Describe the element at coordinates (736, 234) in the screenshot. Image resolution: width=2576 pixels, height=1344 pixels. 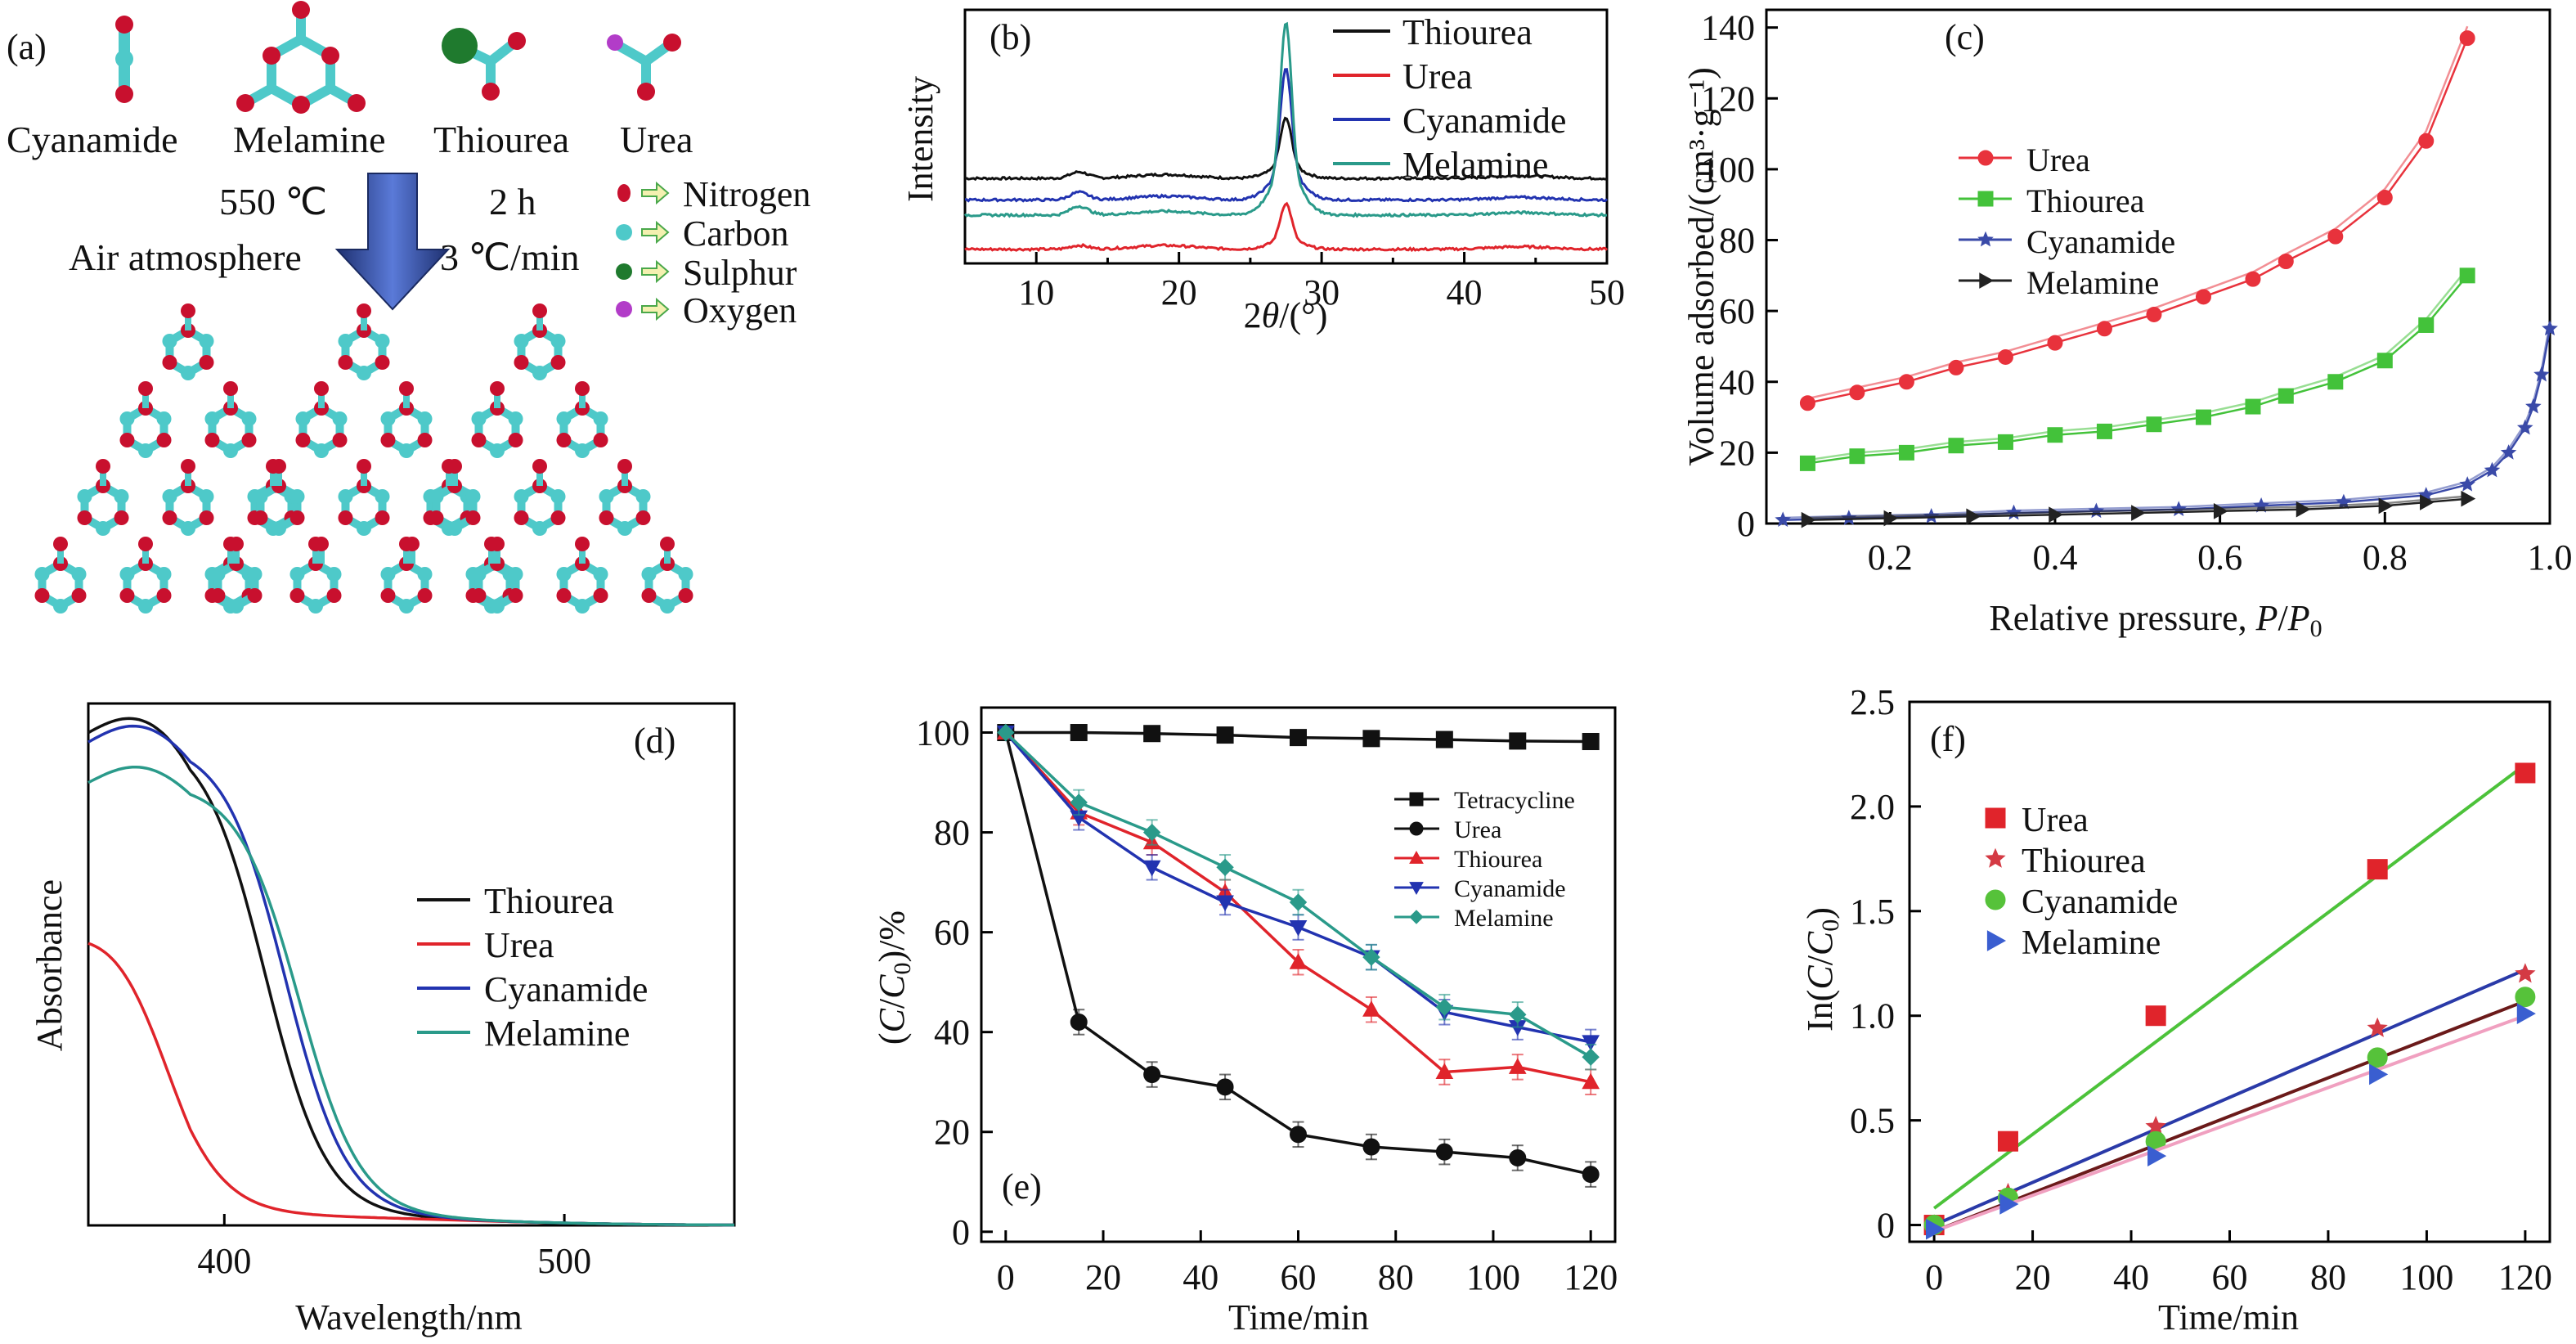
I see `legend-carbon-label: Carbon` at that location.